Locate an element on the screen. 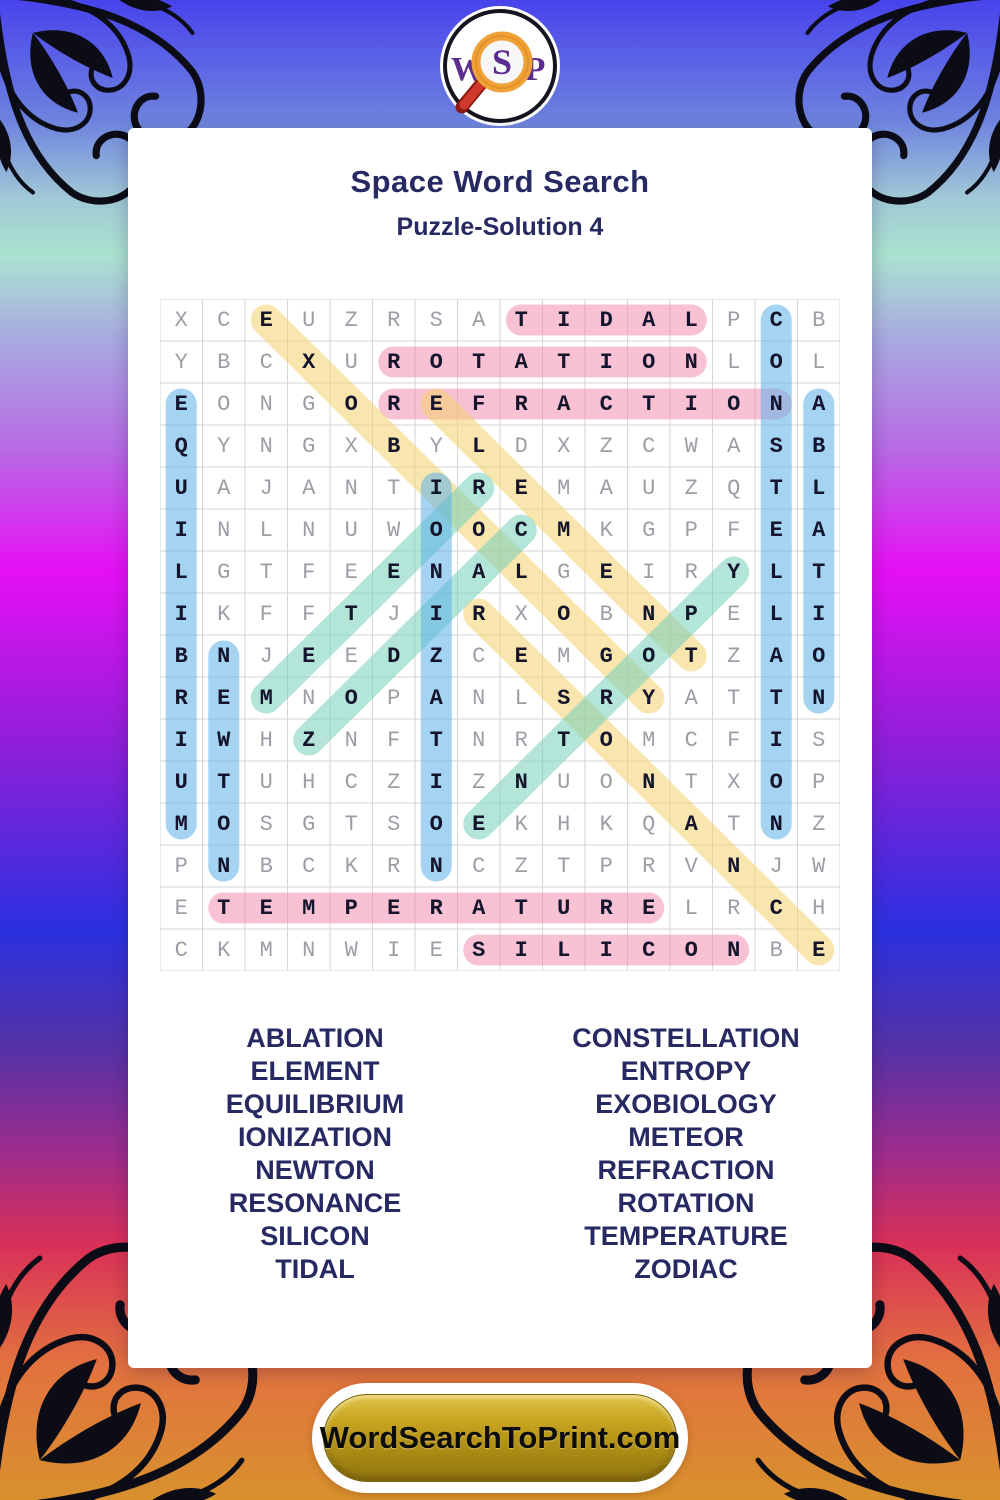 The height and width of the screenshot is (1500, 1000). word-list-item: REFRACTION is located at coordinates (686, 1170).